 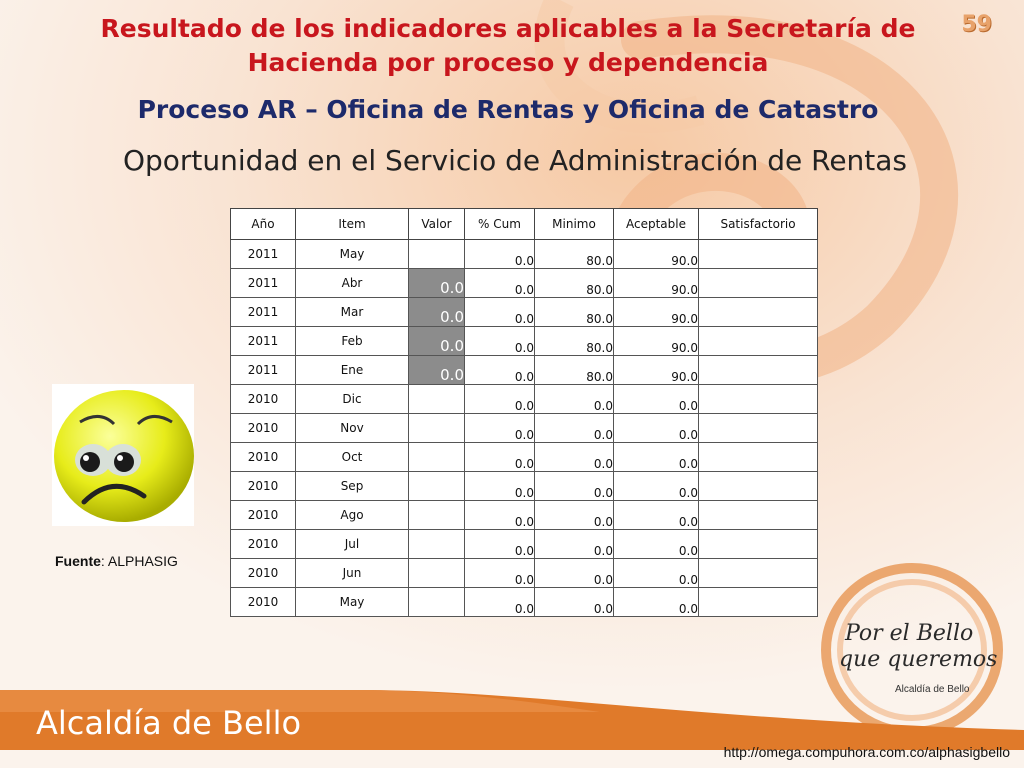 I want to click on cell-item: Mar, so click(x=352, y=312).